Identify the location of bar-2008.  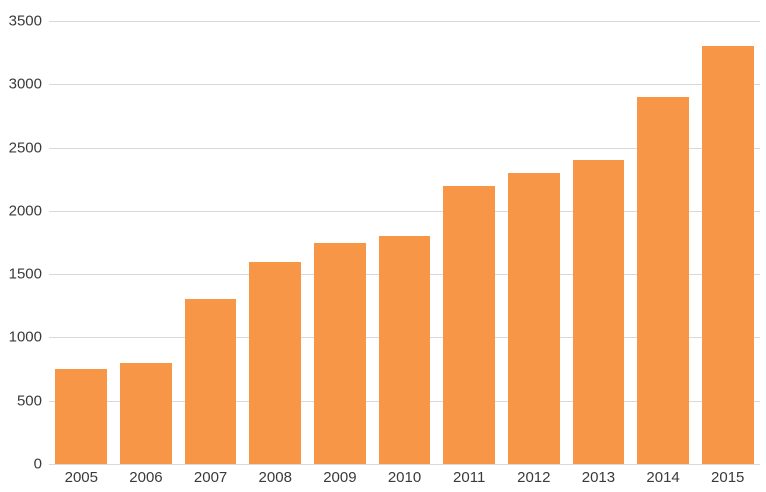
(275, 362).